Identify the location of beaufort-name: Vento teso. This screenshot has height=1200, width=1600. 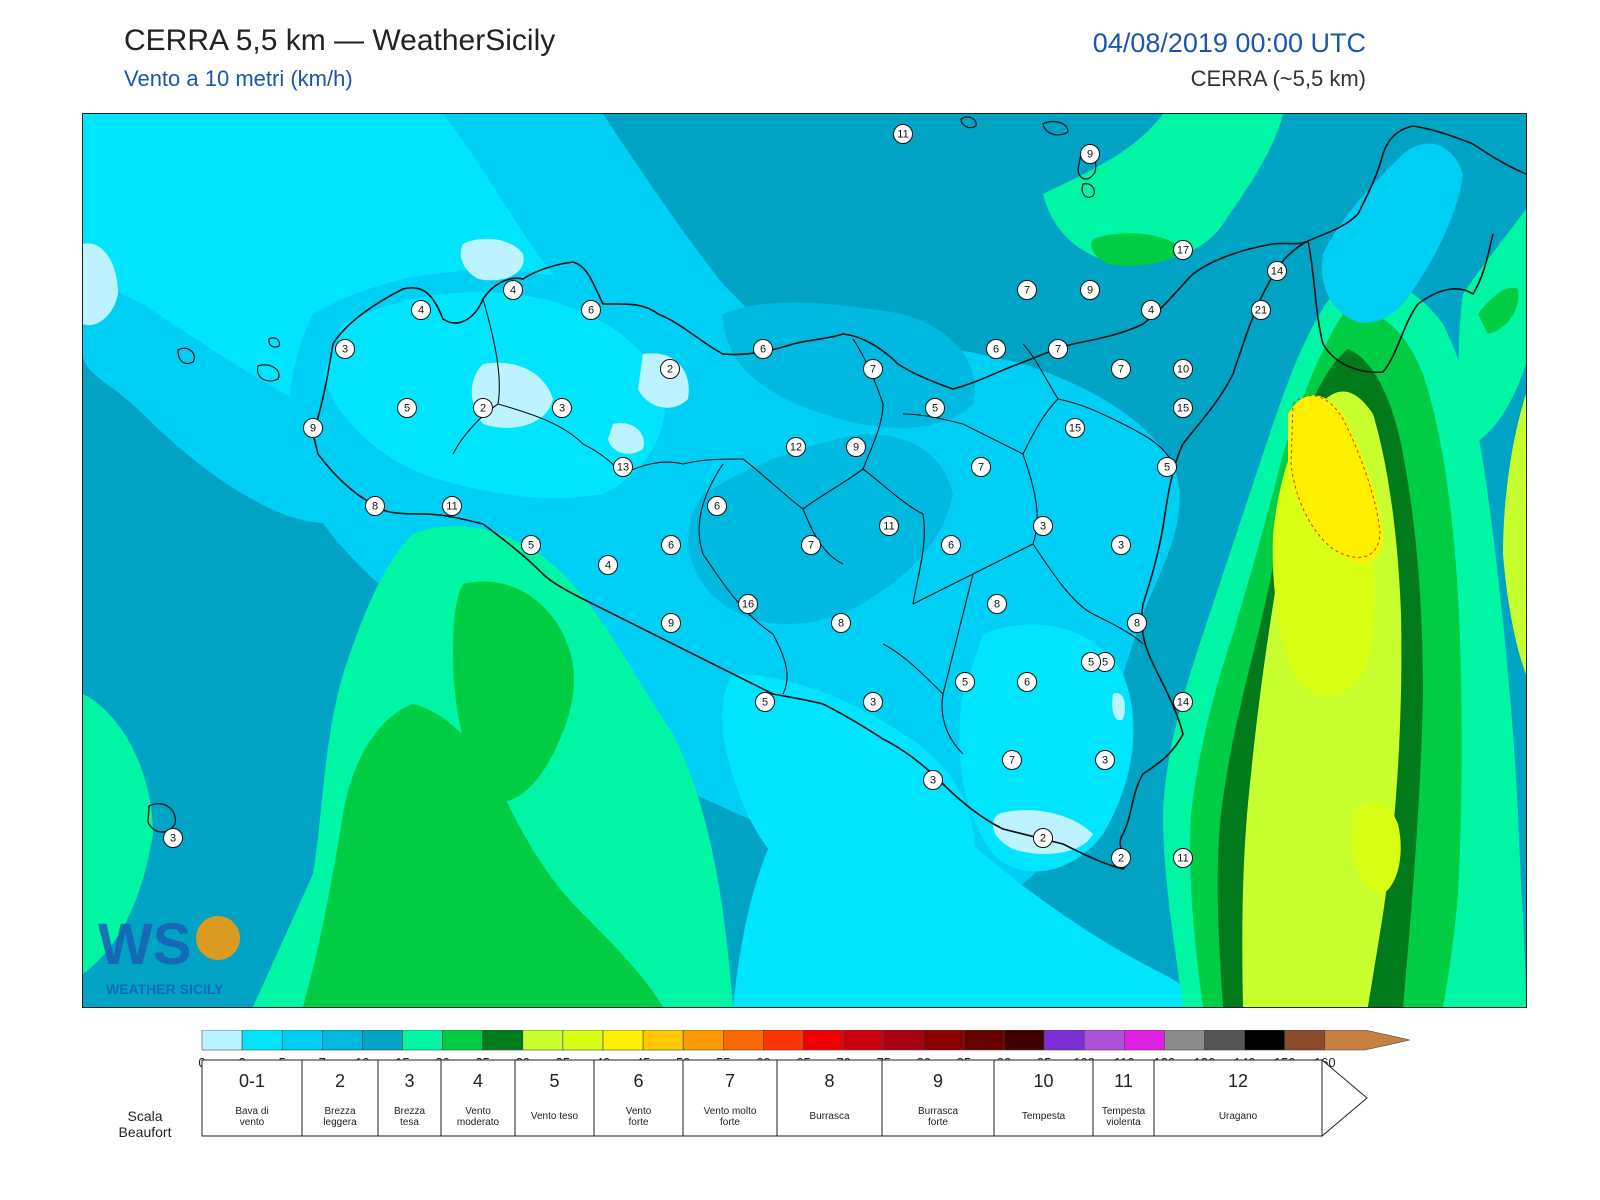
(555, 1116).